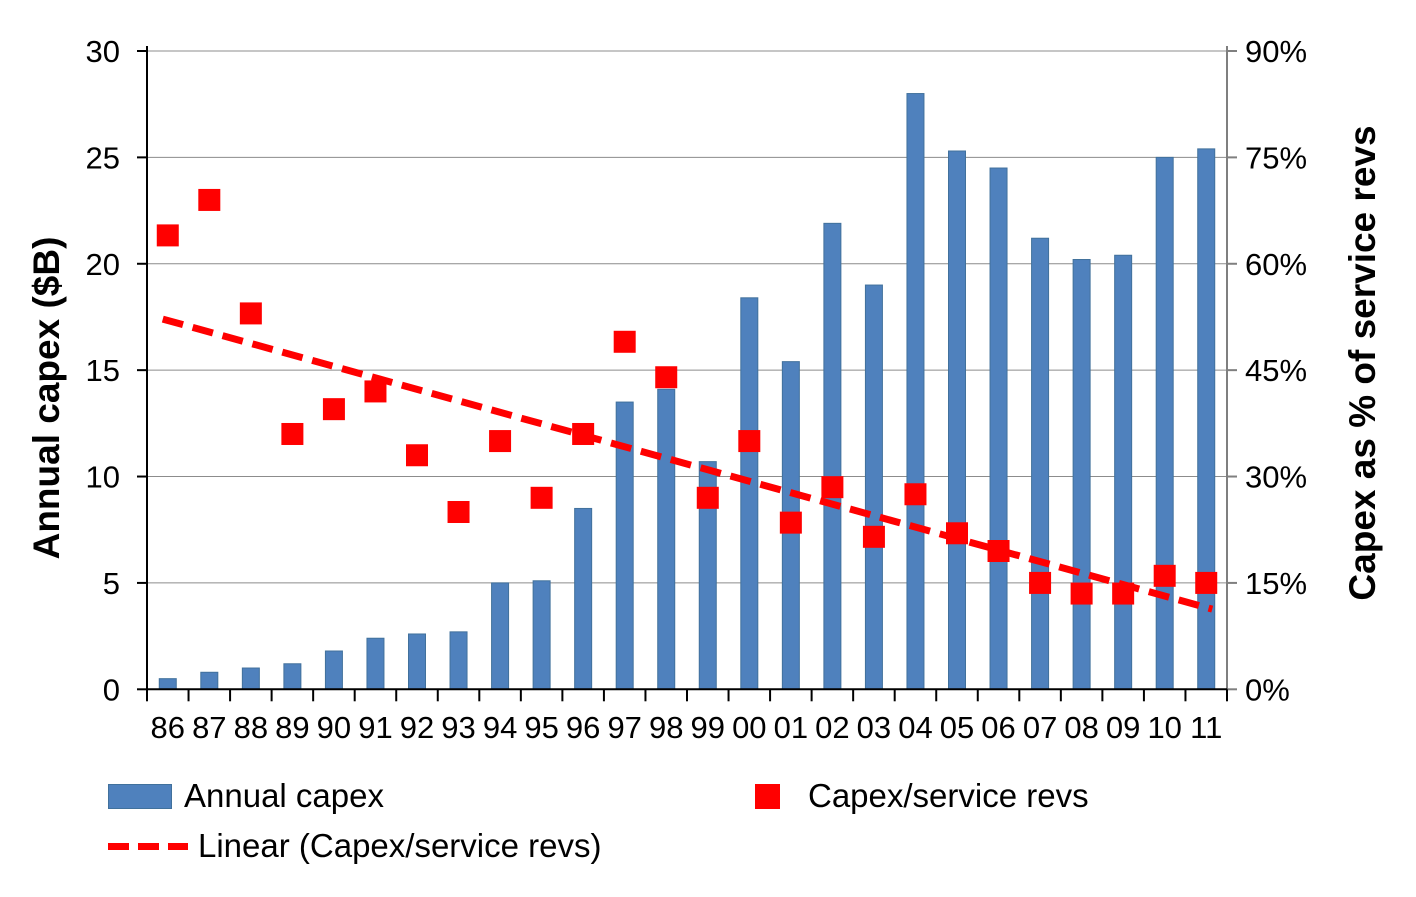  I want to click on legend-item-linear-trend: Linear (Capex/service revs), so click(354, 845).